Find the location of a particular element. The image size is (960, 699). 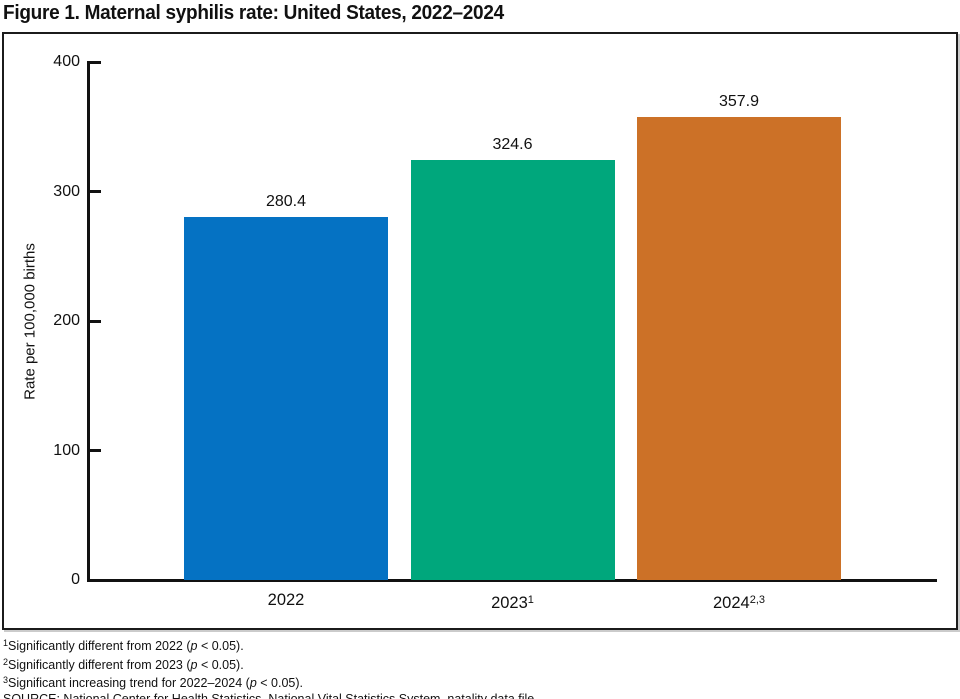

y-tick-label: 300 is located at coordinates (66, 191).